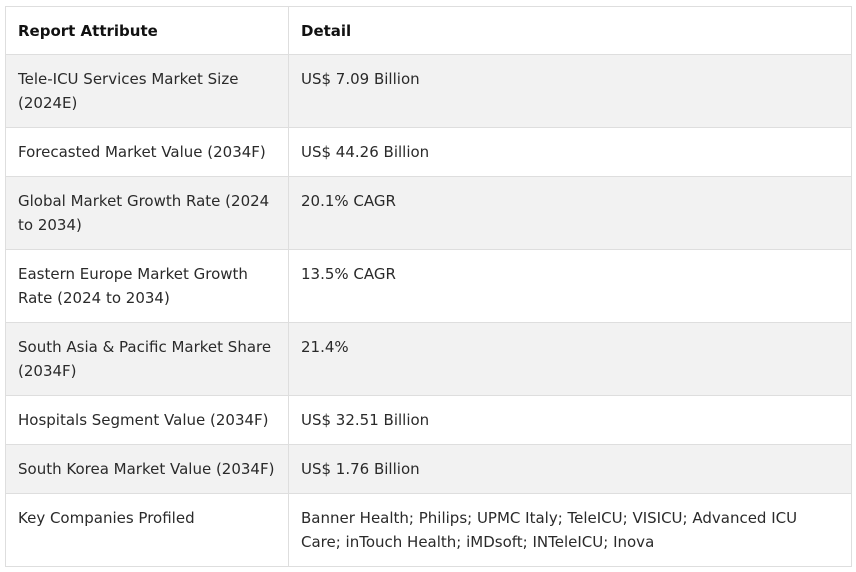 The width and height of the screenshot is (856, 572). What do you see at coordinates (570, 30) in the screenshot?
I see `header-detail: Detail` at bounding box center [570, 30].